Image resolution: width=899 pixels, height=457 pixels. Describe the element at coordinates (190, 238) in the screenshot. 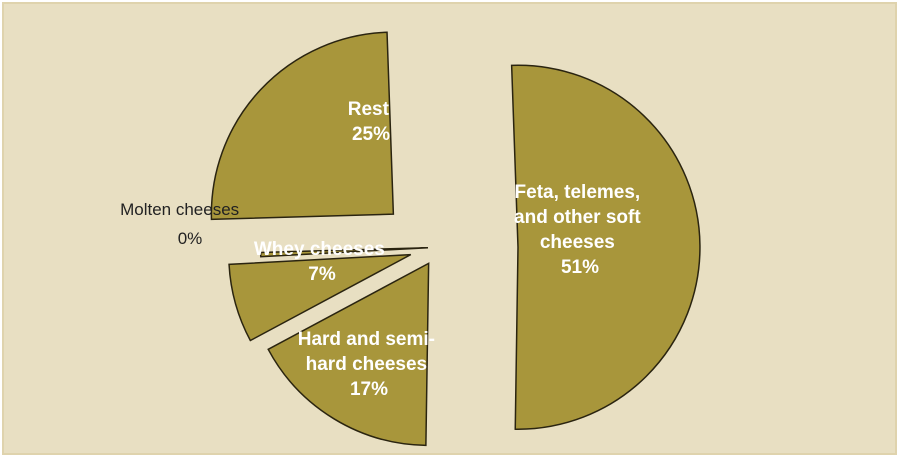

I see `label-molten-percent: 0%` at that location.